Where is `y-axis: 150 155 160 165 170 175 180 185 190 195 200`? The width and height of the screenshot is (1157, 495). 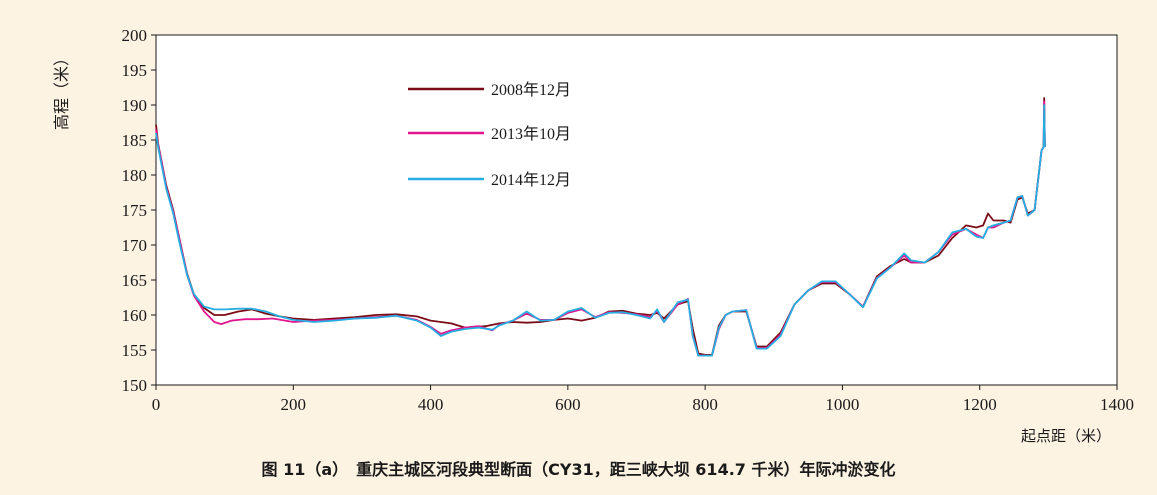 y-axis: 150 155 160 165 170 175 180 185 190 195 200 is located at coordinates (139, 210).